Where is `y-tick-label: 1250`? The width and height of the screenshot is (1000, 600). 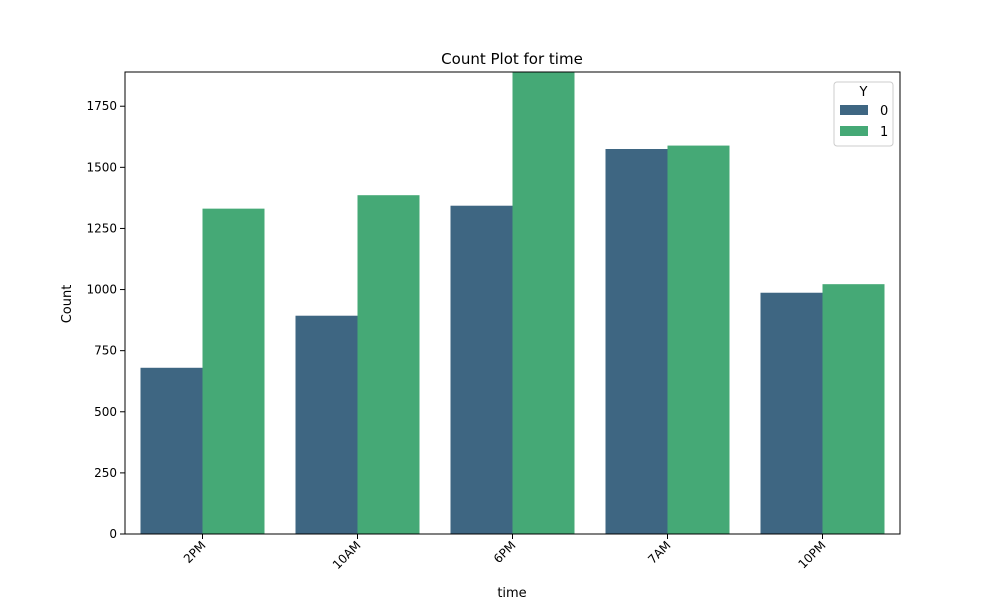 y-tick-label: 1250 is located at coordinates (101, 228).